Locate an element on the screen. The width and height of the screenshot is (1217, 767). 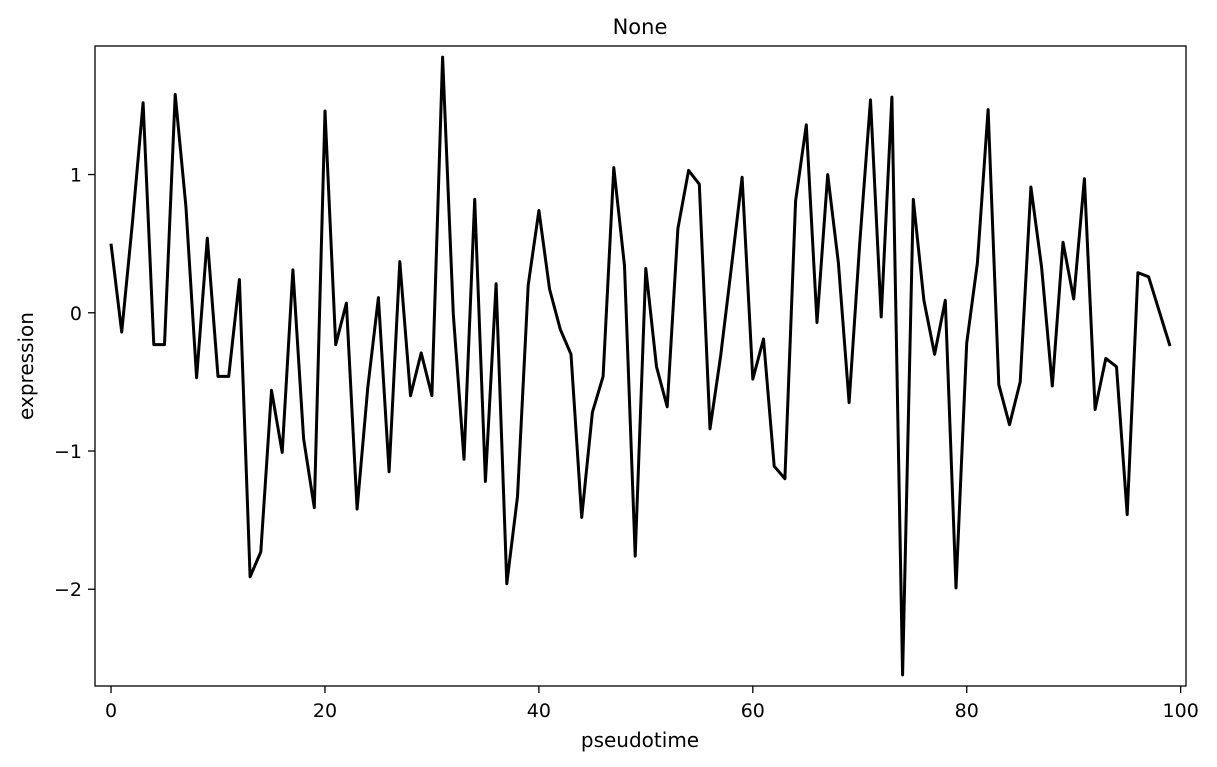
x-tick-label: 0 is located at coordinates (111, 711).